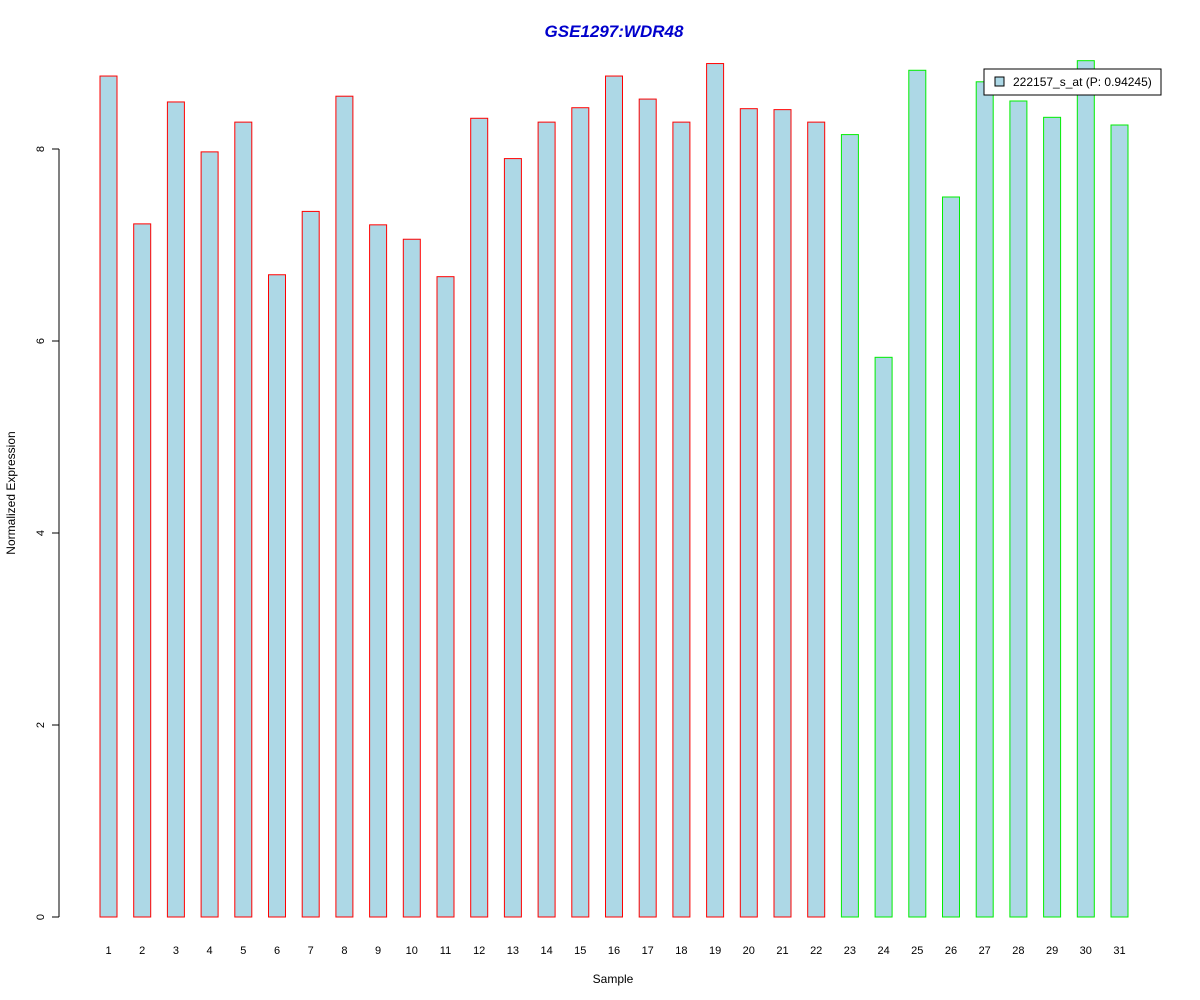 The image size is (1200, 1000). What do you see at coordinates (41, 917) in the screenshot?
I see `y-tick-label: 0` at bounding box center [41, 917].